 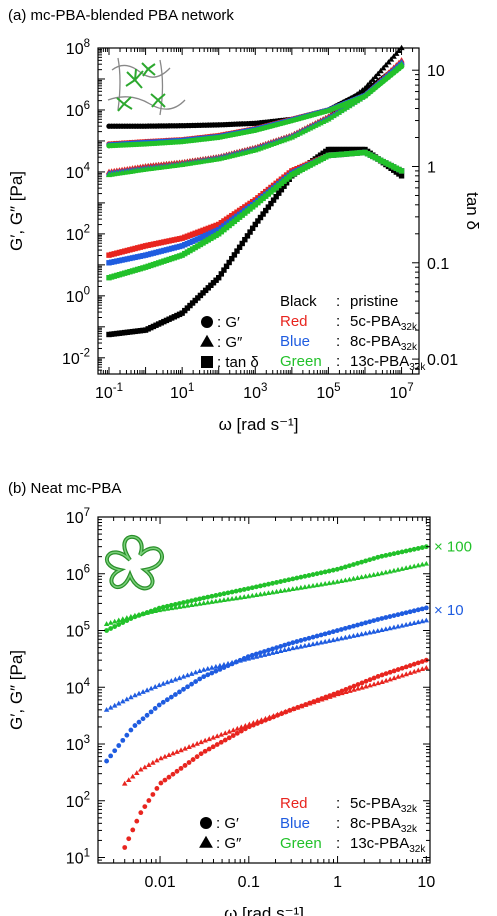 I want to click on legend-sample-label: 13c-PBA32k, so click(x=388, y=363).